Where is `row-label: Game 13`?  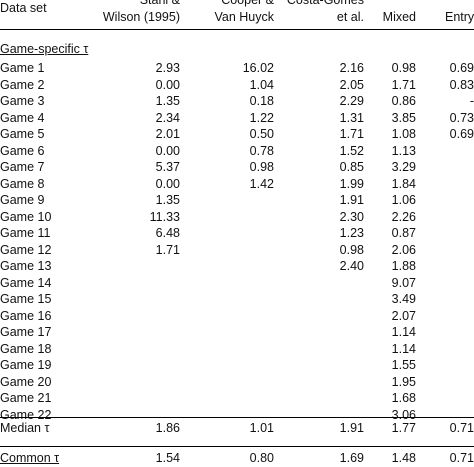 row-label: Game 13 is located at coordinates (26, 266).